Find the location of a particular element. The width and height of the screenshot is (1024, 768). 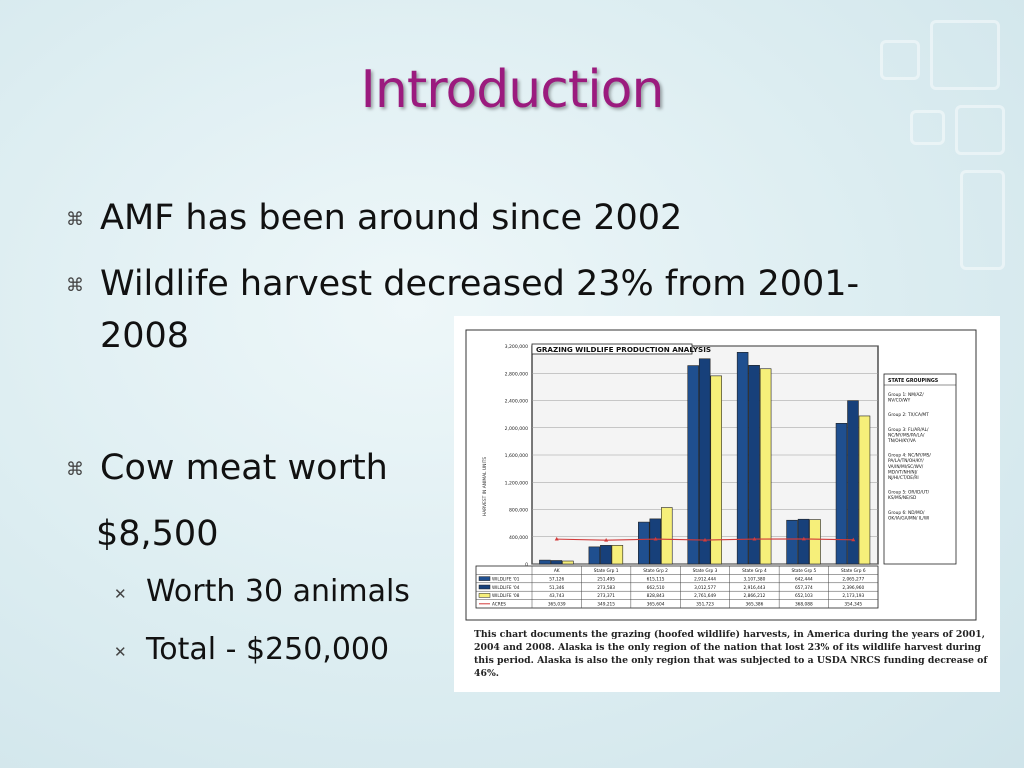

legend-label: WILDLIFE '01 is located at coordinates (506, 578).